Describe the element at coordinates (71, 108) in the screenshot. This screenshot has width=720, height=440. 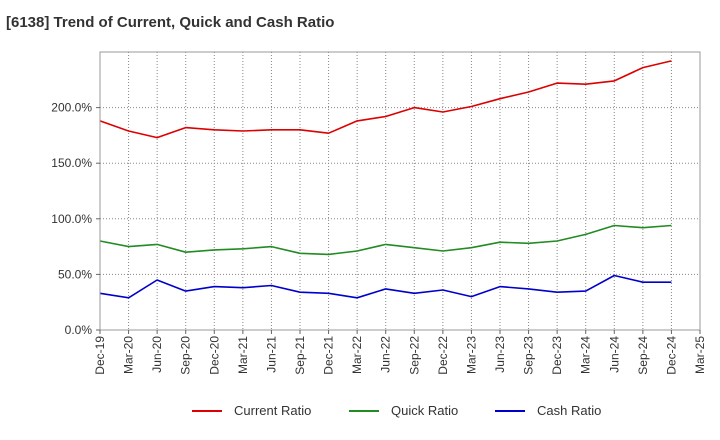
I see `y-tick-label: 200.0%` at that location.